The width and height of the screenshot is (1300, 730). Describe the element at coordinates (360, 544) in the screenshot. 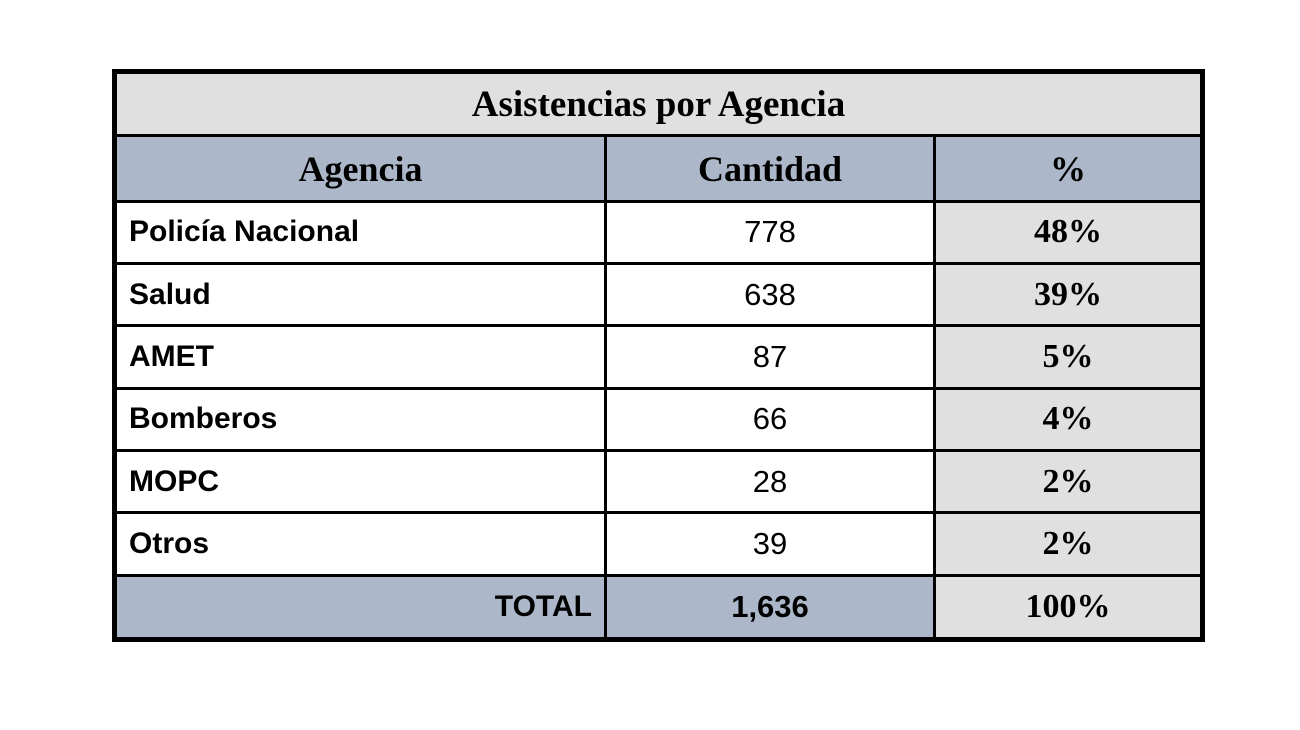

I see `agencia-cell: Otros` at that location.